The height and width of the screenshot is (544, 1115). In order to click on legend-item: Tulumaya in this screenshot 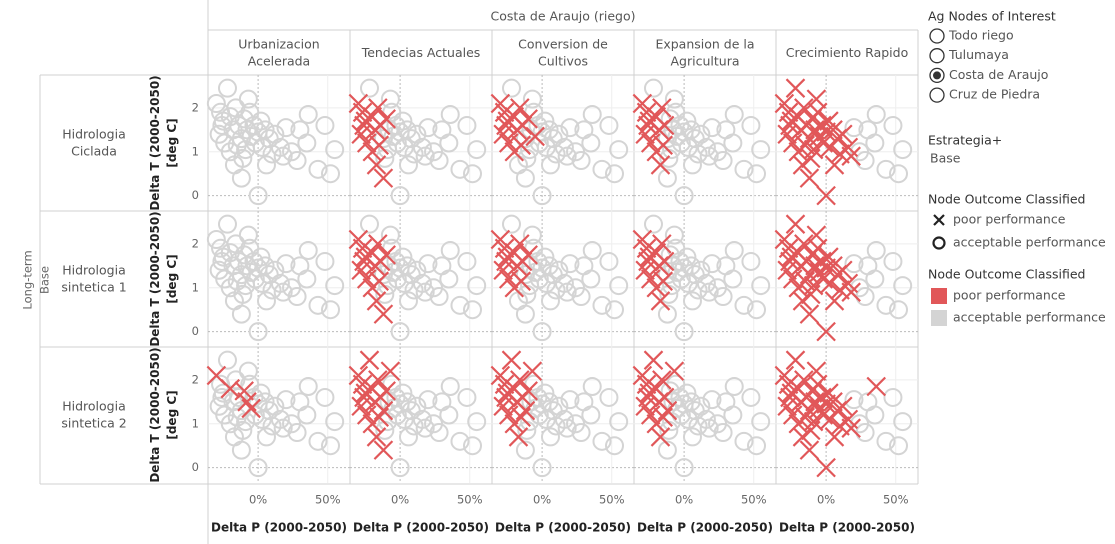, I will do `click(978, 54)`.